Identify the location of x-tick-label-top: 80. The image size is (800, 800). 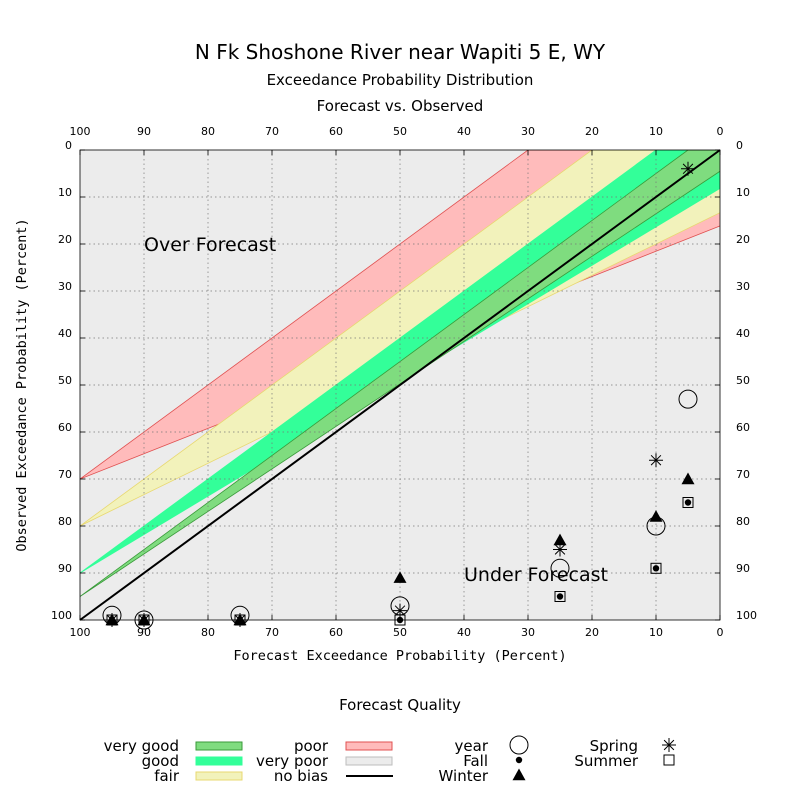
(208, 131).